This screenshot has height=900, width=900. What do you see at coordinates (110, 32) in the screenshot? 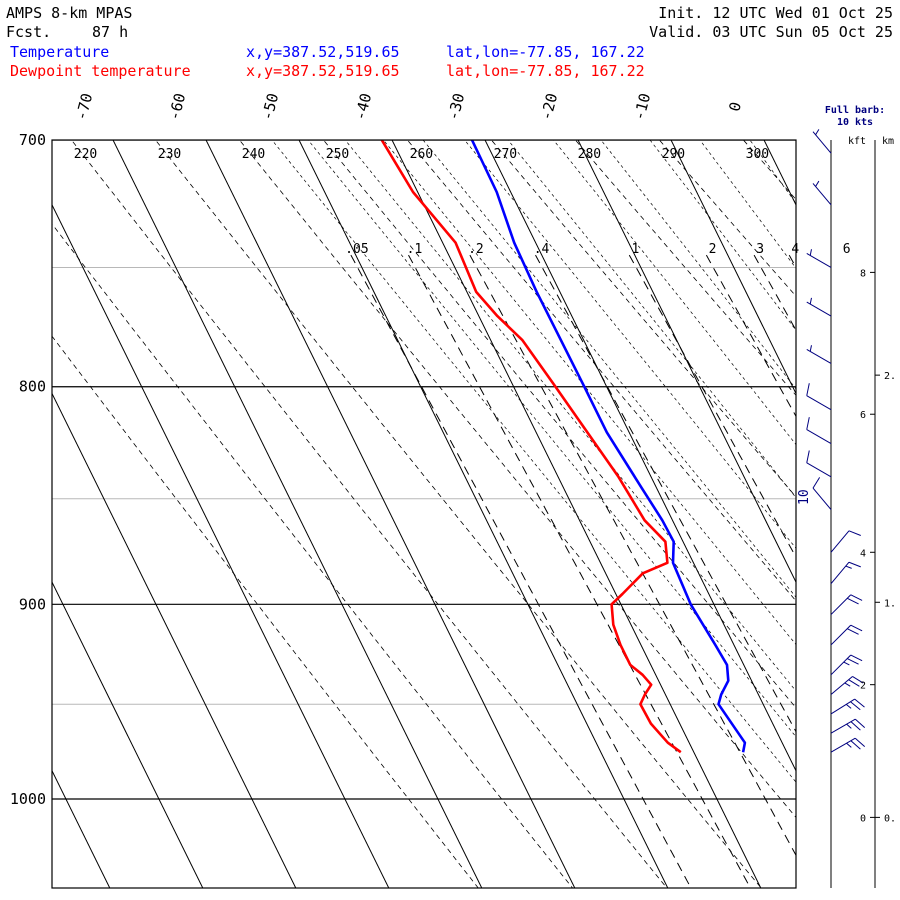
I see `fcst-value: 87 h` at bounding box center [110, 32].